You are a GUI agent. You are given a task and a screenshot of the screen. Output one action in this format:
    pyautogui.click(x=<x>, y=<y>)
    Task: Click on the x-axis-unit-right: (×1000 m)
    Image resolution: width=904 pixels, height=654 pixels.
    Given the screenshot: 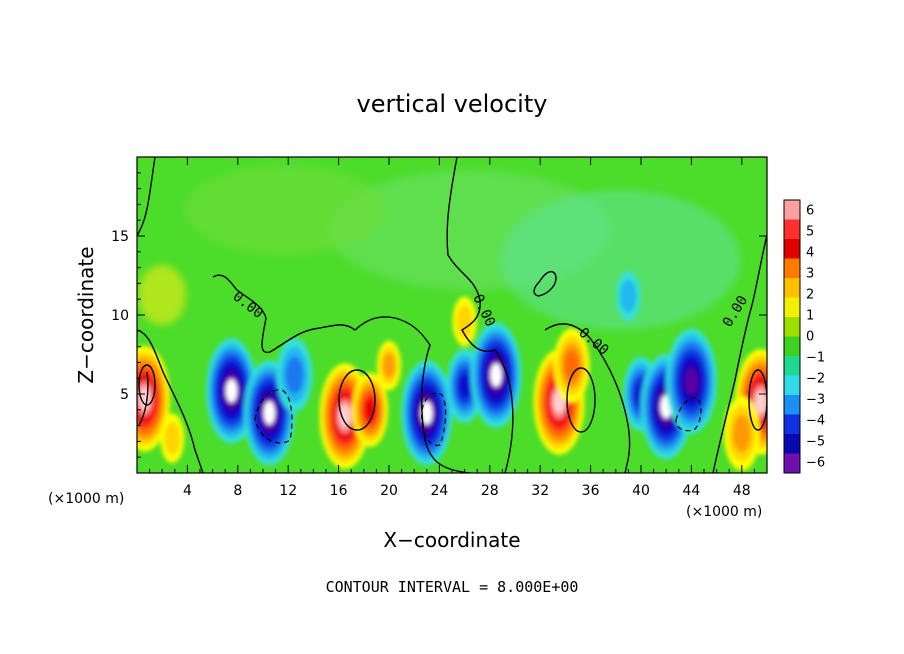 What is the action you would take?
    pyautogui.click(x=724, y=512)
    